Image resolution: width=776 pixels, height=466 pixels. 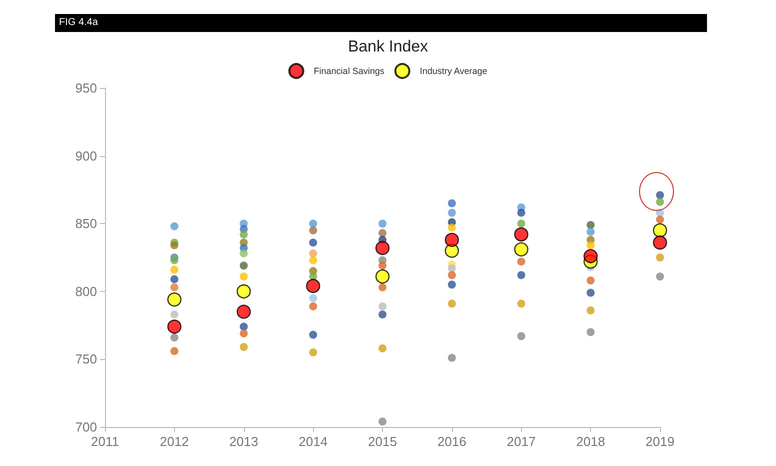 I want to click on x-tick-label: 2016, so click(x=451, y=441).